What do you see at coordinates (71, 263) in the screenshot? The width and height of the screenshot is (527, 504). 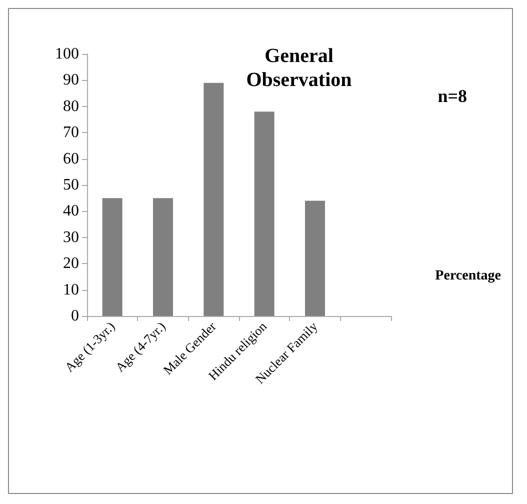 I see `y-tick-label: 20` at bounding box center [71, 263].